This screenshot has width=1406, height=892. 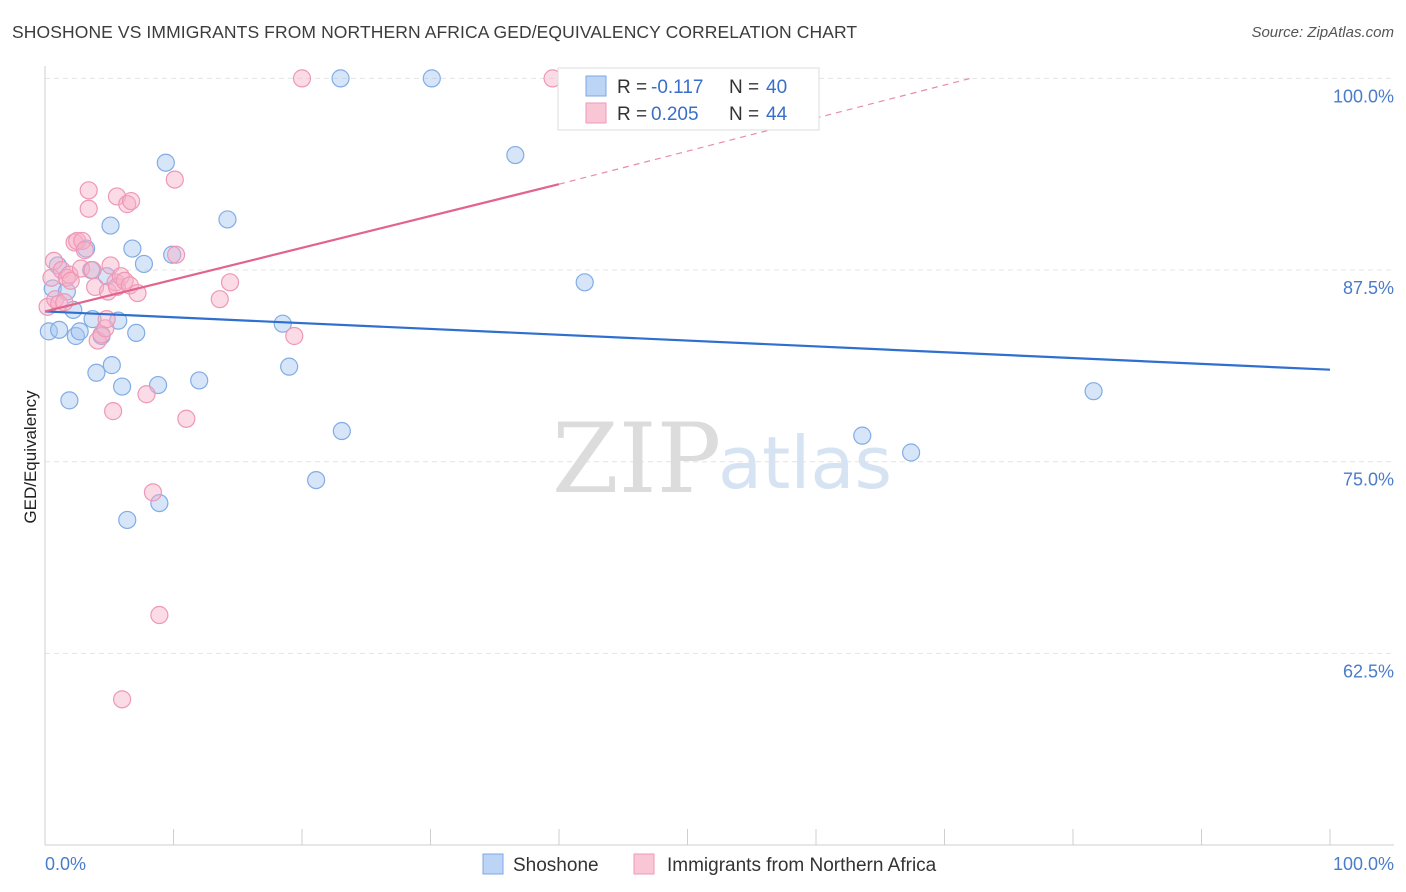 What do you see at coordinates (687, 340) in the screenshot?
I see `shoshone-trend-line` at bounding box center [687, 340].